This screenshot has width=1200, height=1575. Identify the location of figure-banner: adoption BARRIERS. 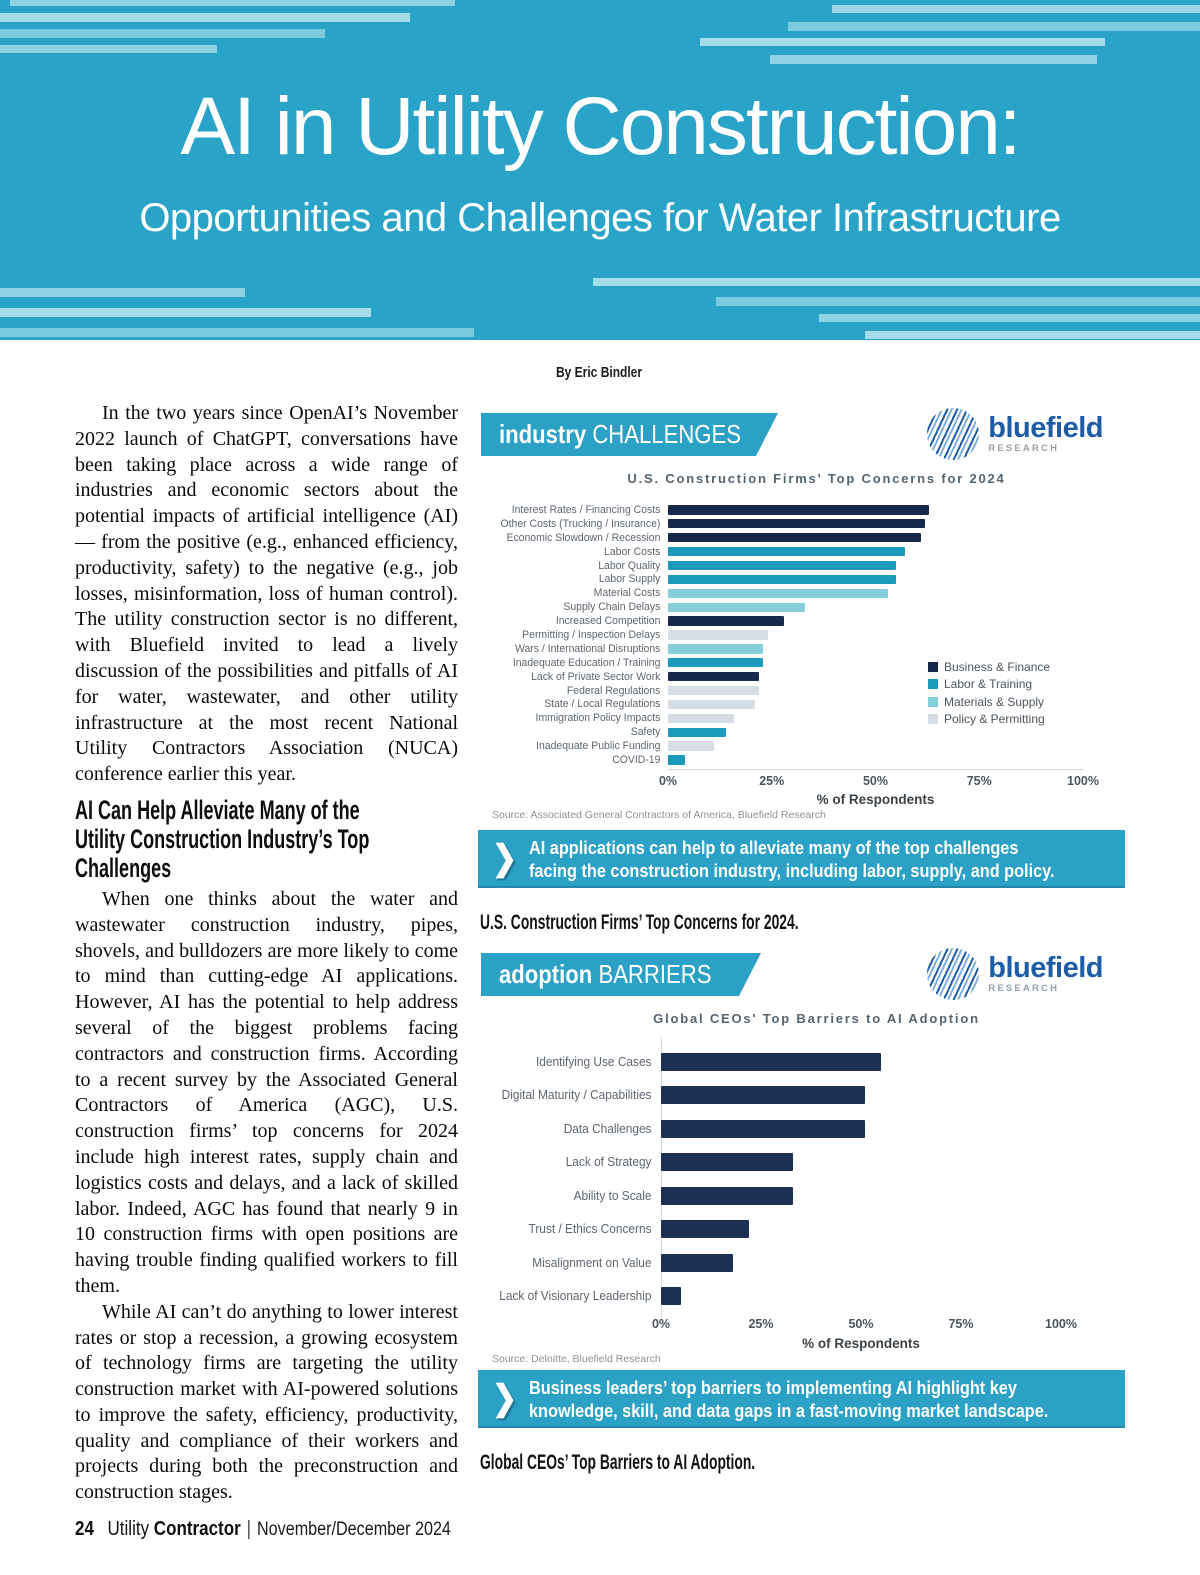
(621, 974).